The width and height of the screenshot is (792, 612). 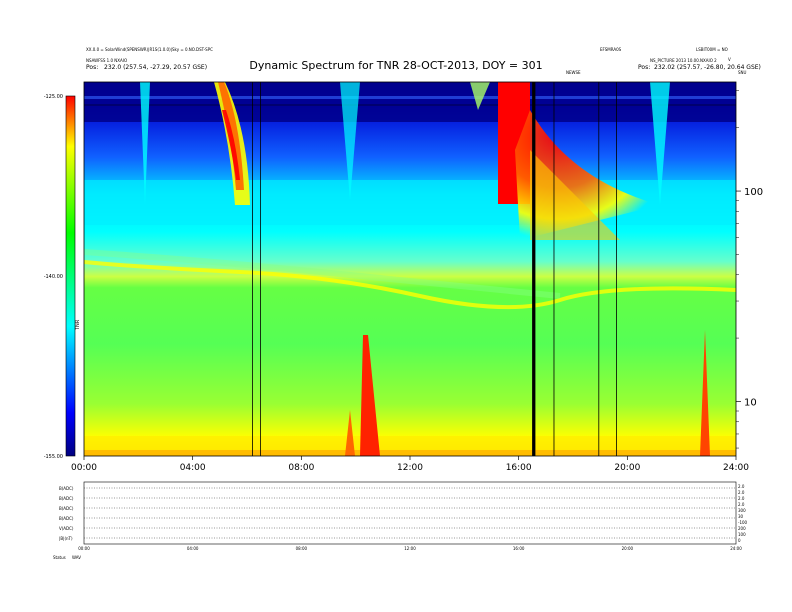 I want to click on lower-row-label: |B|(nT), so click(x=66, y=538).